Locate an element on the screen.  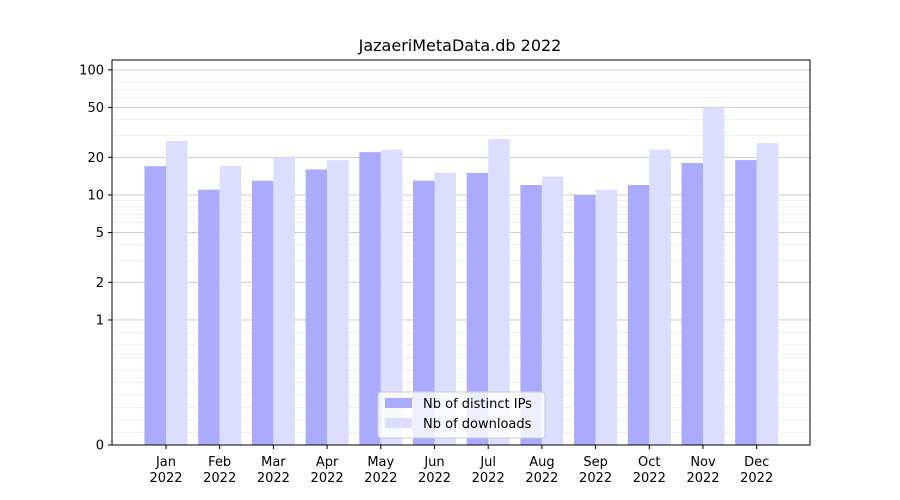
chart-title: JazaeriMetaData.db 2022 is located at coordinates (460, 45).